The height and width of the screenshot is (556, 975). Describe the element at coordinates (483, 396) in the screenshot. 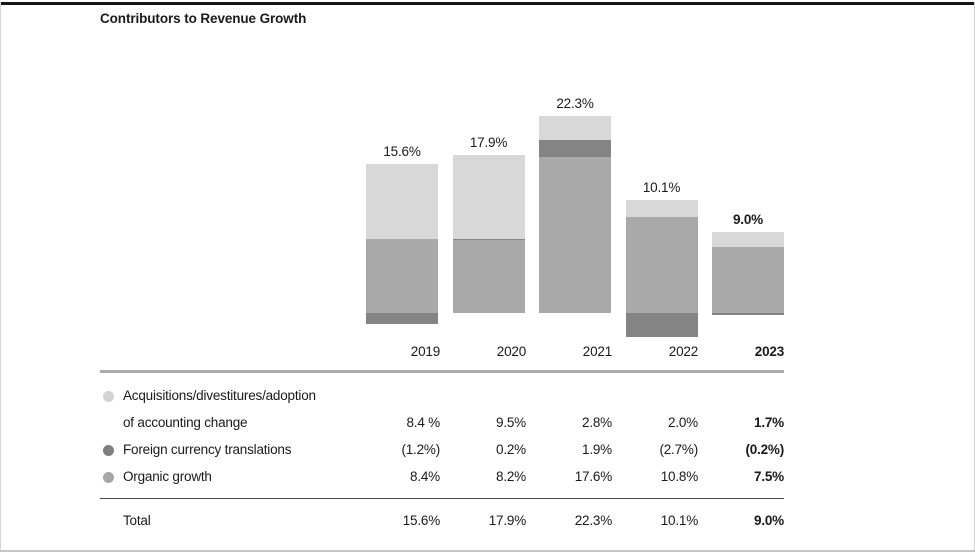

I see `acquisitions-empty-2020` at that location.